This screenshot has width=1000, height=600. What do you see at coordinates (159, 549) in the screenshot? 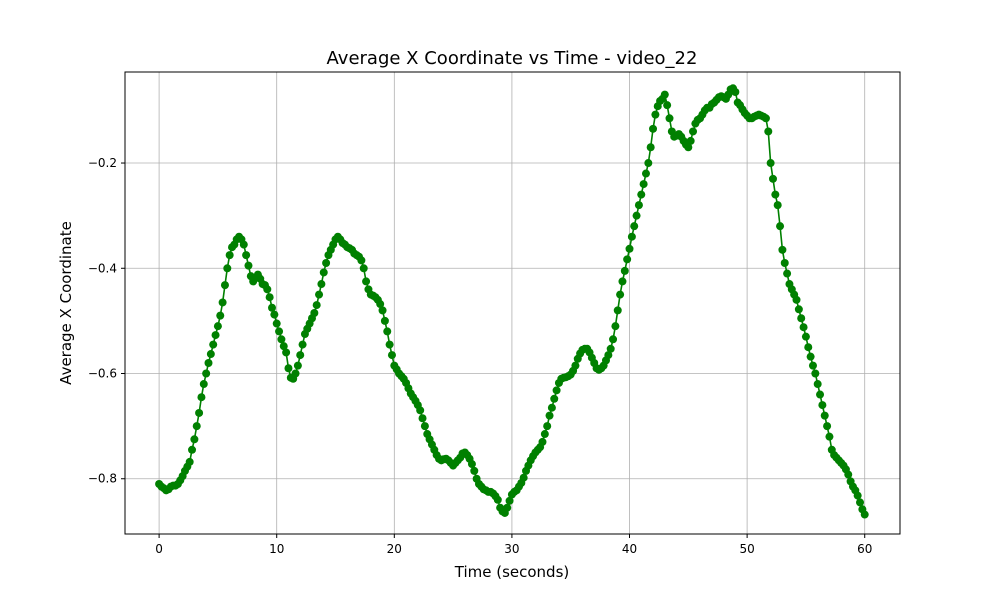
I see `x-tick-label: 0` at bounding box center [159, 549].